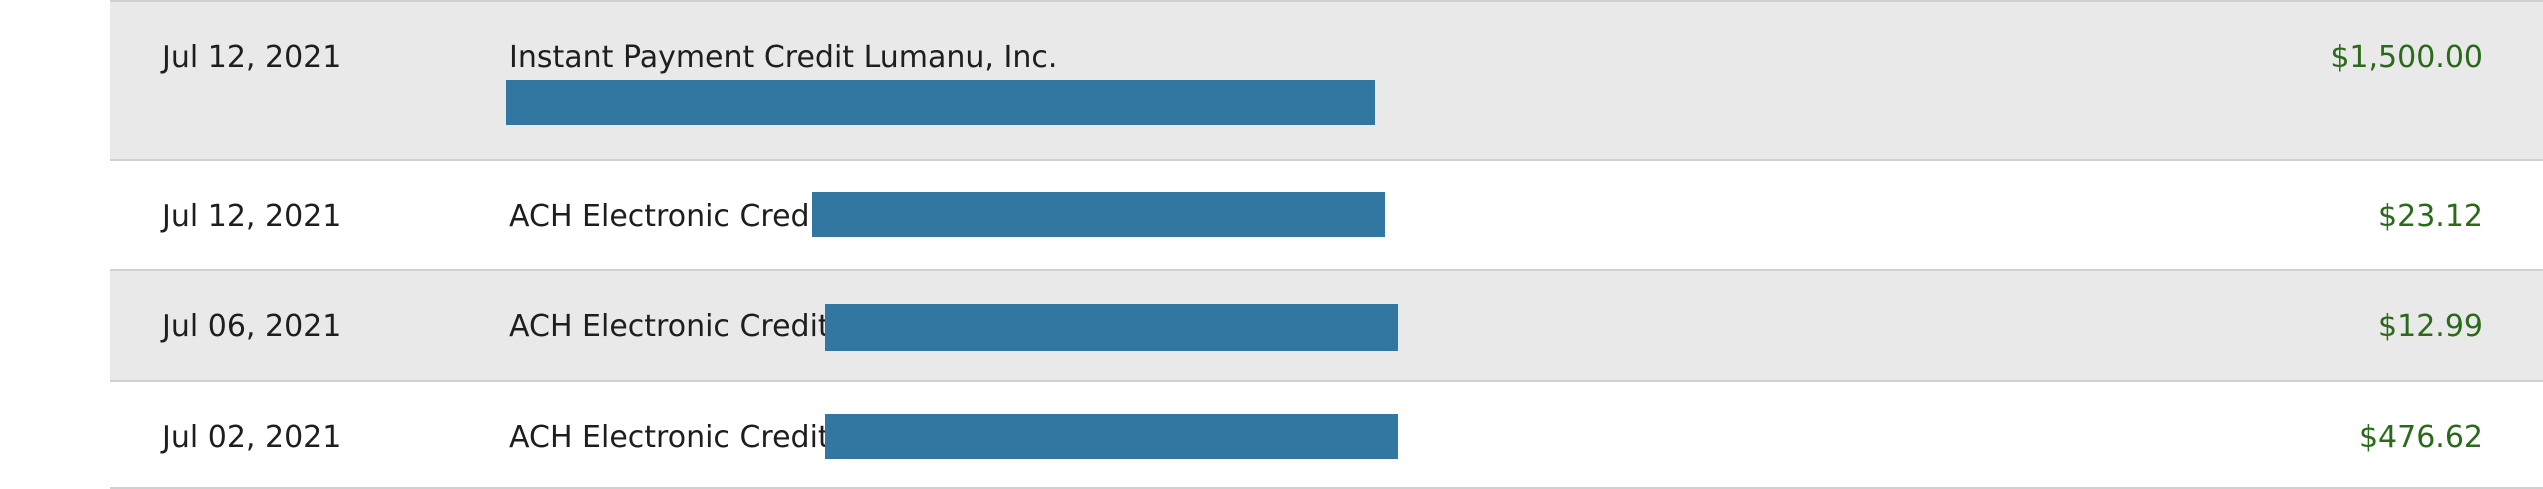  Describe the element at coordinates (2430, 326) in the screenshot. I see `amount: $12.99` at that location.